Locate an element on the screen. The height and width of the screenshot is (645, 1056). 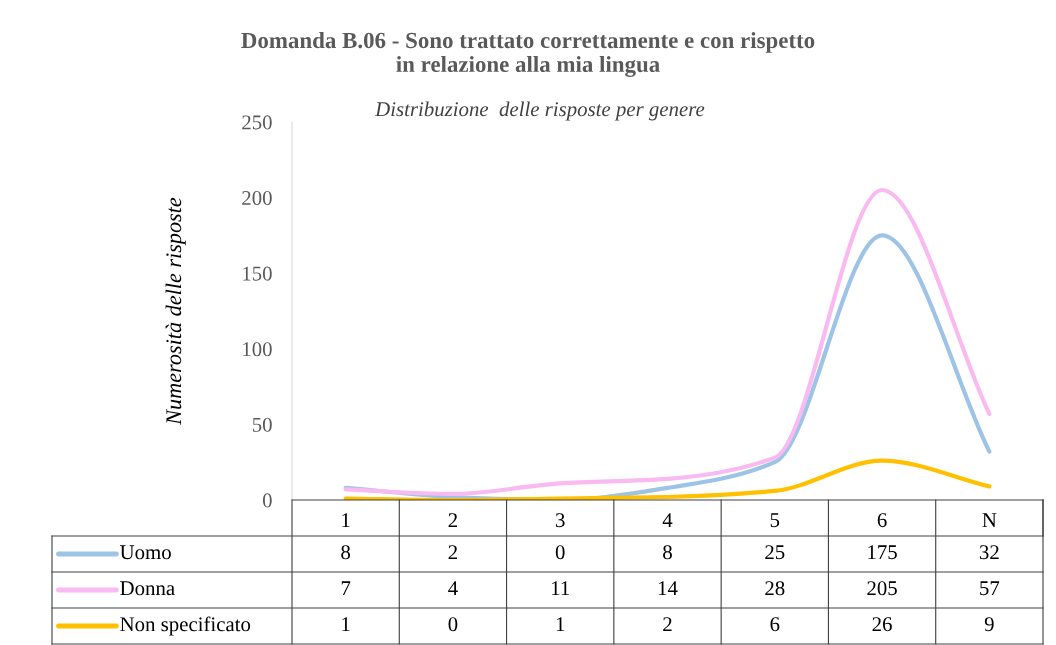
data-label: 9 is located at coordinates (989, 624).